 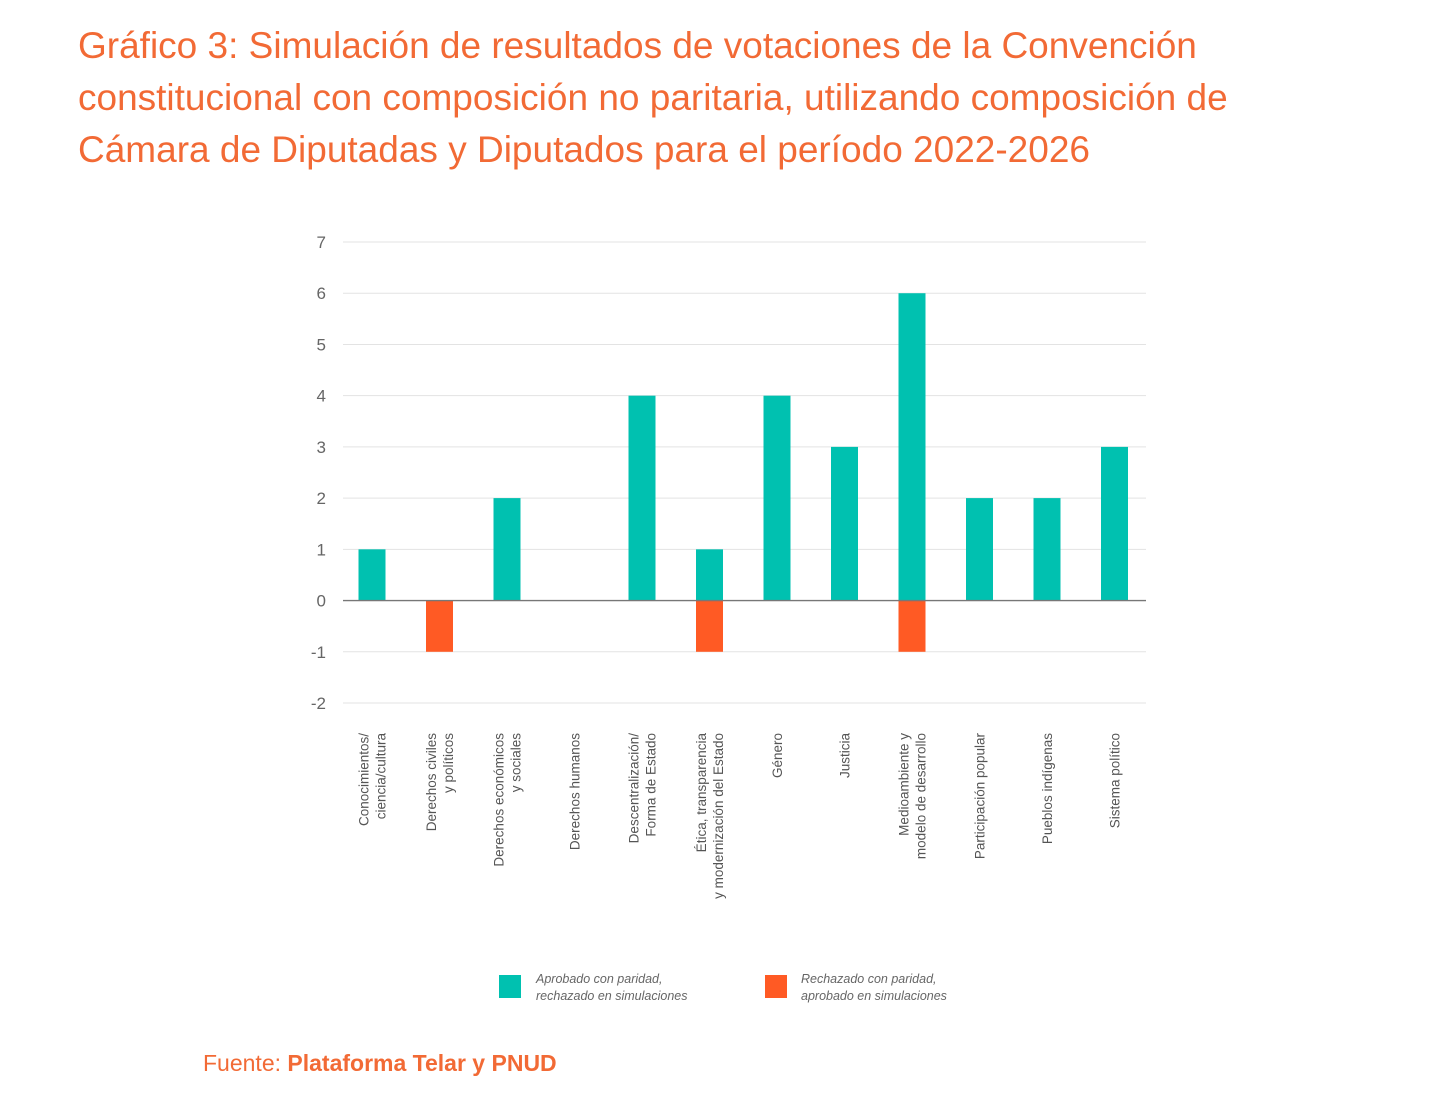 What do you see at coordinates (321, 601) in the screenshot?
I see `y-tick-label: 0` at bounding box center [321, 601].